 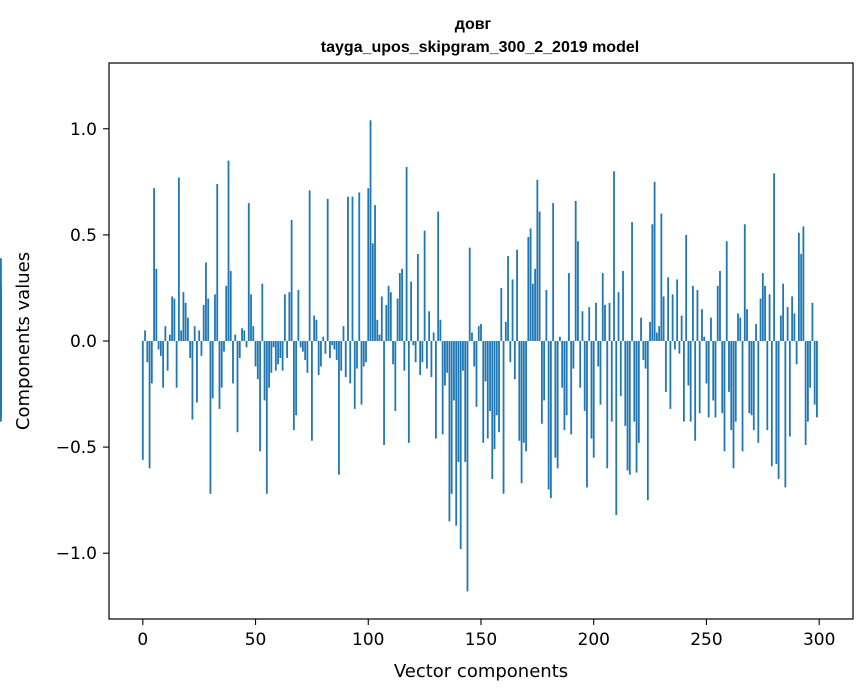 I want to click on x-tick-label-100: 100, so click(x=368, y=640).